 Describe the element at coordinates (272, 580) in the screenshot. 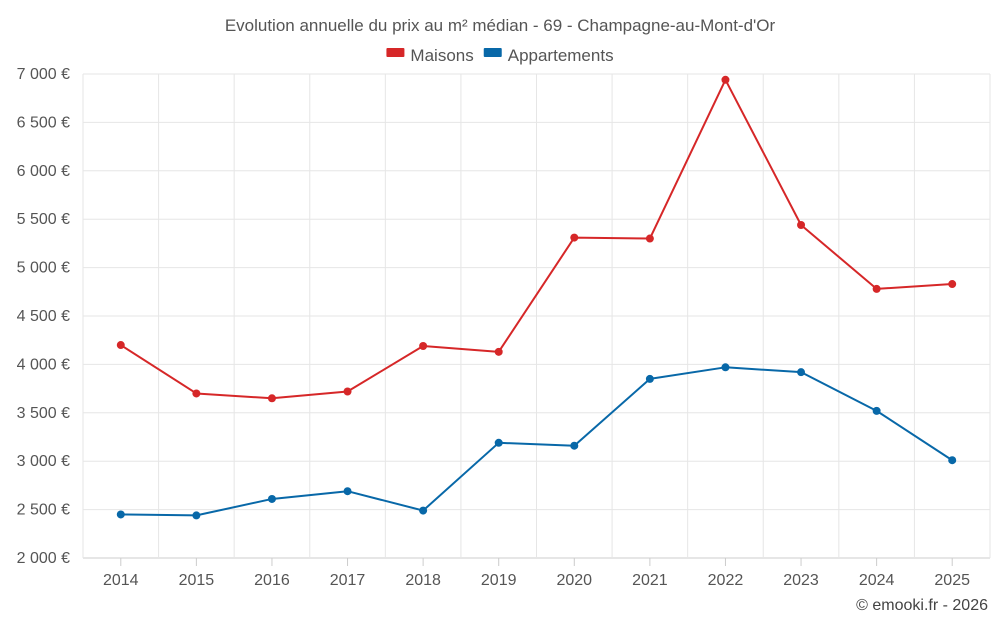

I see `x-tick-label: 2016` at that location.